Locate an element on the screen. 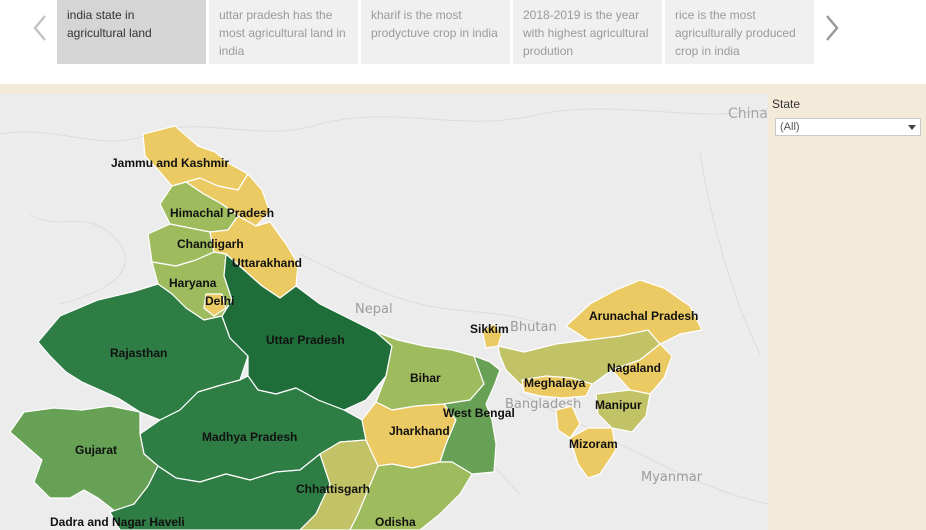  state-shape-mizoram is located at coordinates (593, 453).